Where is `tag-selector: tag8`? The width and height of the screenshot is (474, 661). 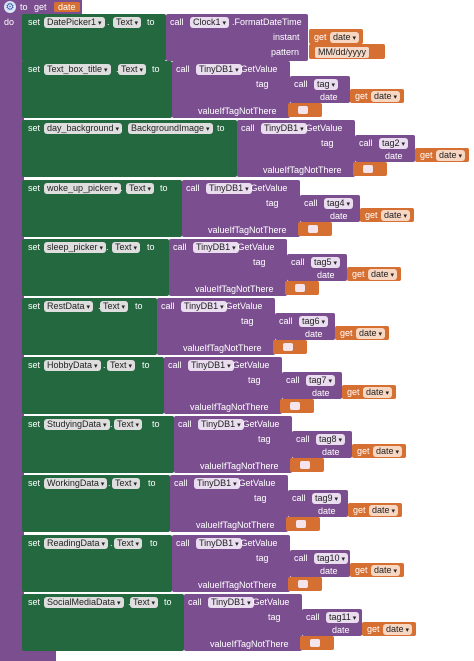 tag-selector: tag8 is located at coordinates (330, 439).